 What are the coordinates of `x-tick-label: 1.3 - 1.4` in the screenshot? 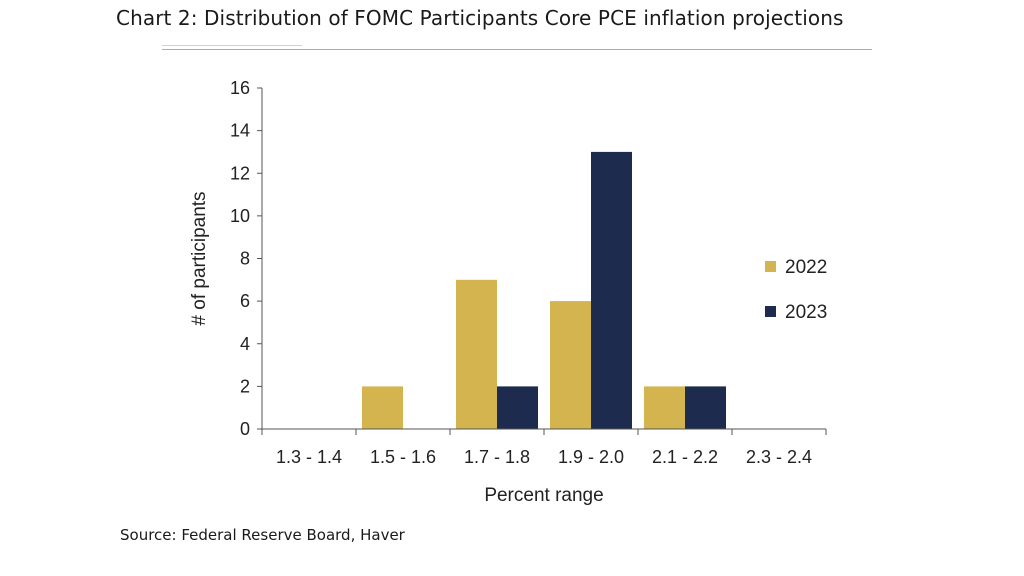 It's located at (309, 457).